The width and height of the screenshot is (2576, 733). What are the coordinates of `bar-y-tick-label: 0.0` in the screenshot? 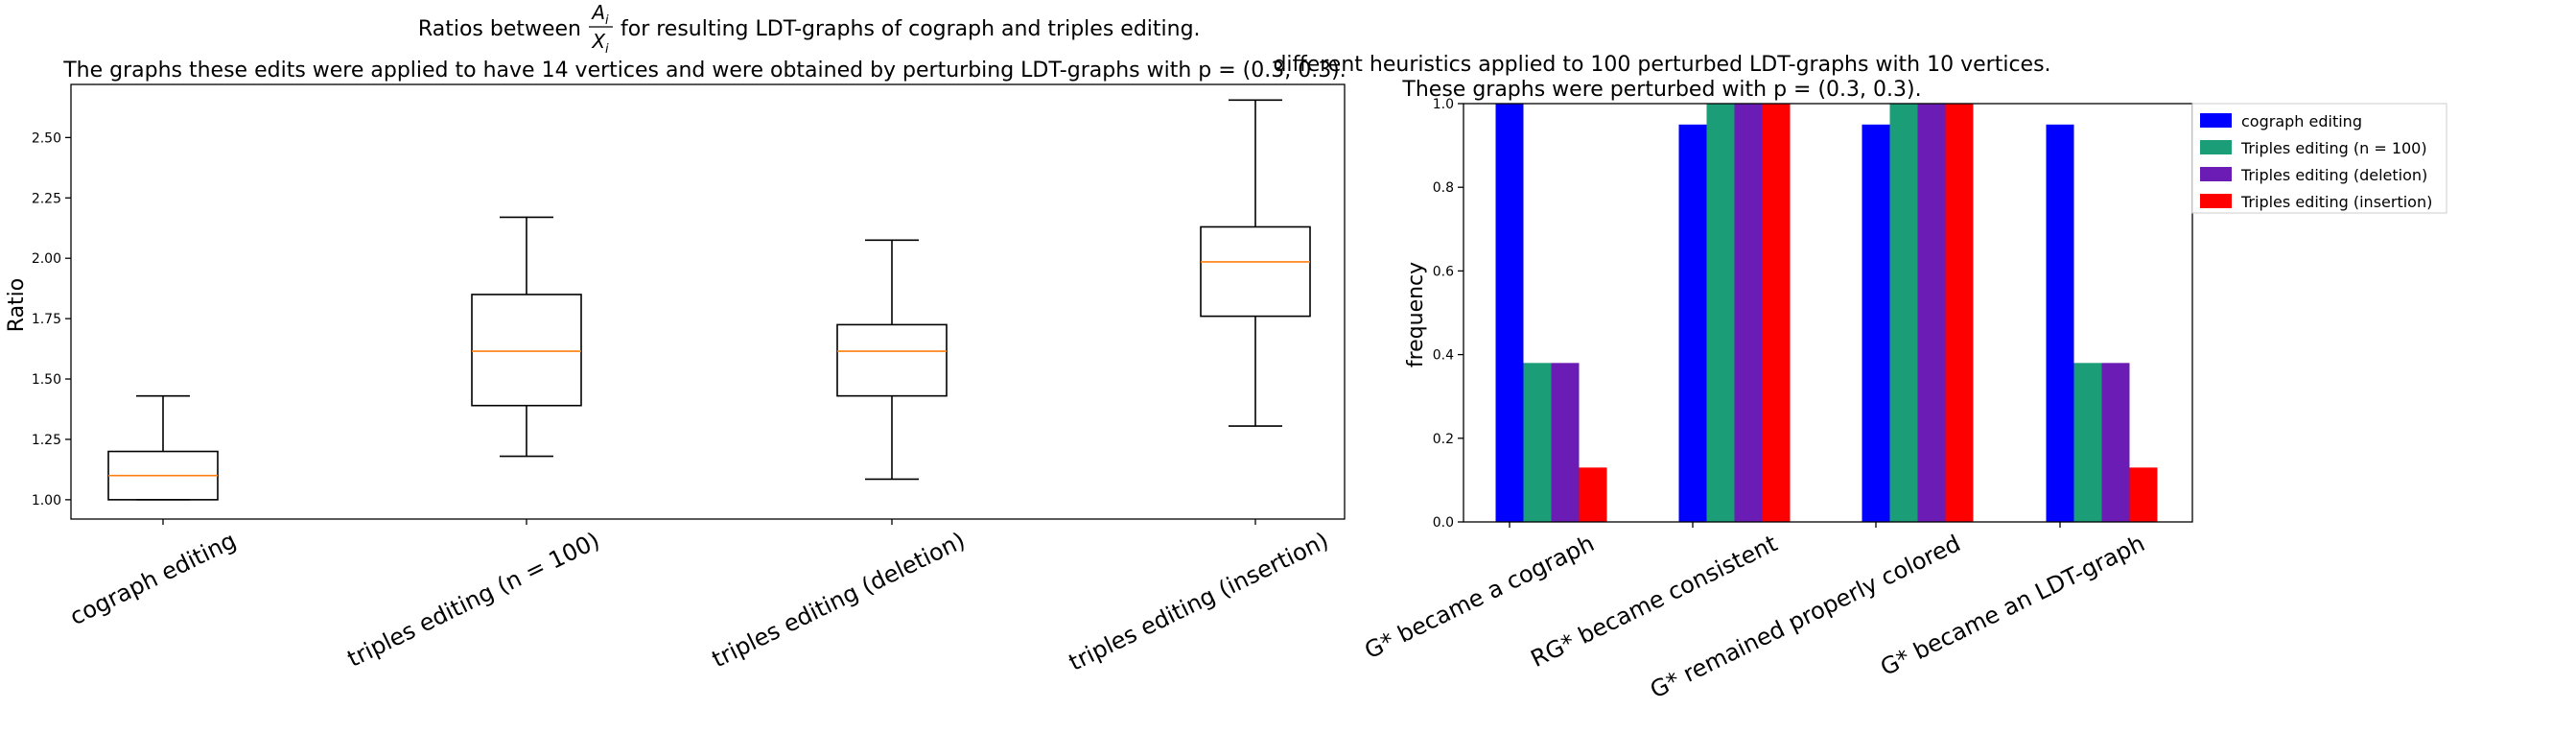 It's located at (1443, 523).